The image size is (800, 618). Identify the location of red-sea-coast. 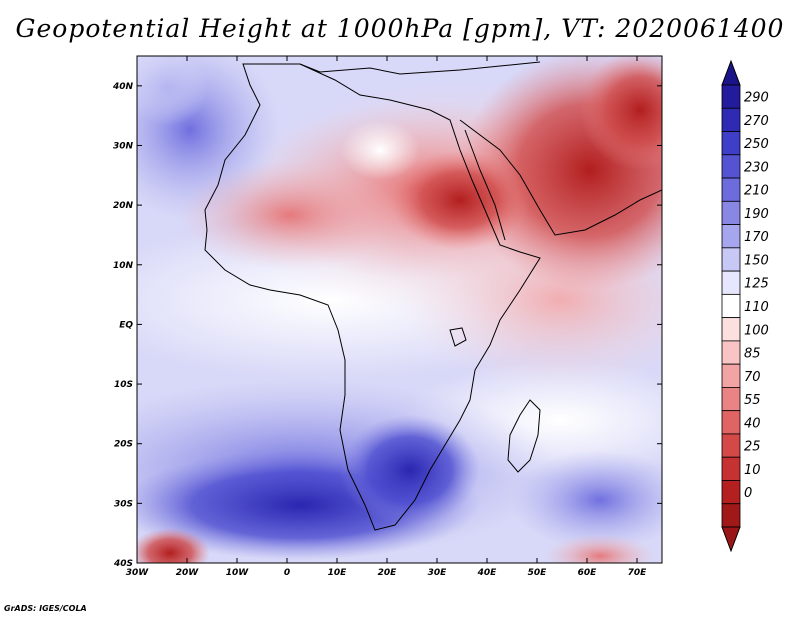
(485, 185).